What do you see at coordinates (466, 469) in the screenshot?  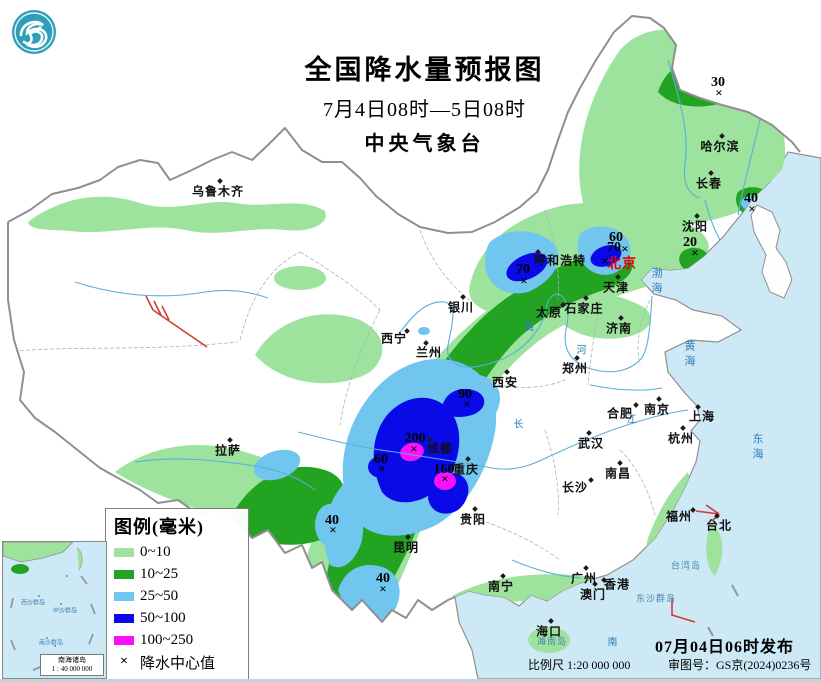 I see `city-label: 重庆` at bounding box center [466, 469].